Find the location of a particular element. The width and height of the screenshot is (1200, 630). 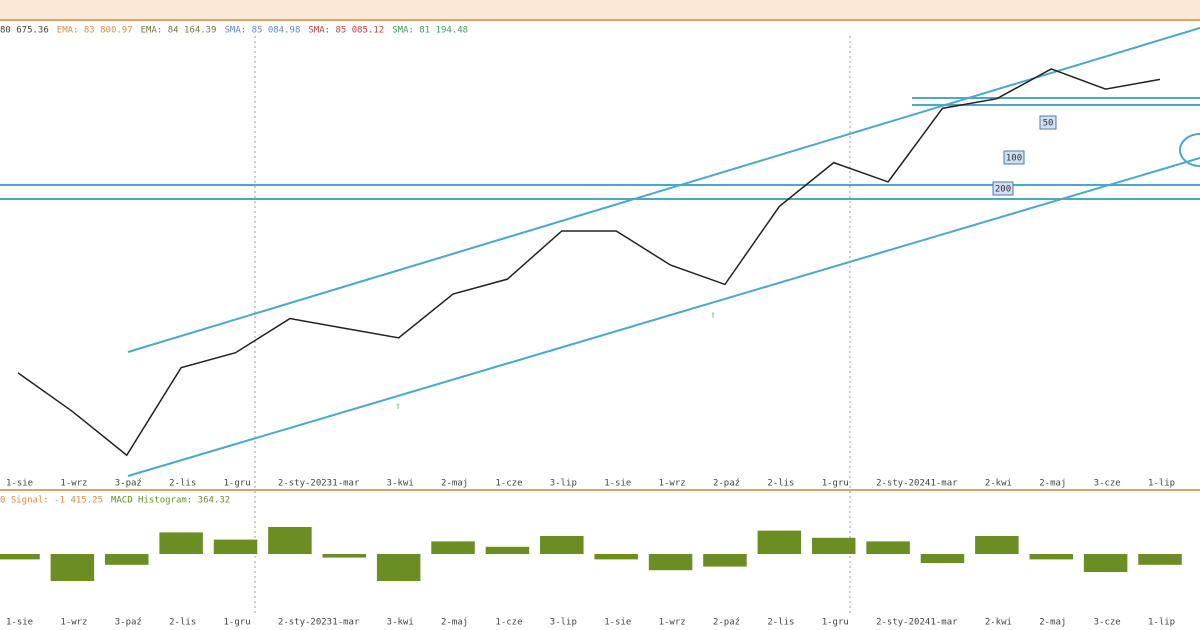

ma-label: 50 is located at coordinates (1048, 124).